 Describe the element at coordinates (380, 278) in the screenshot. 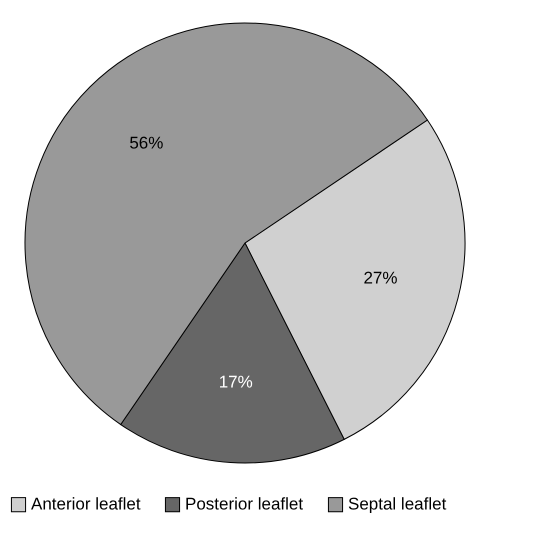

I see `data-label: 27%` at that location.